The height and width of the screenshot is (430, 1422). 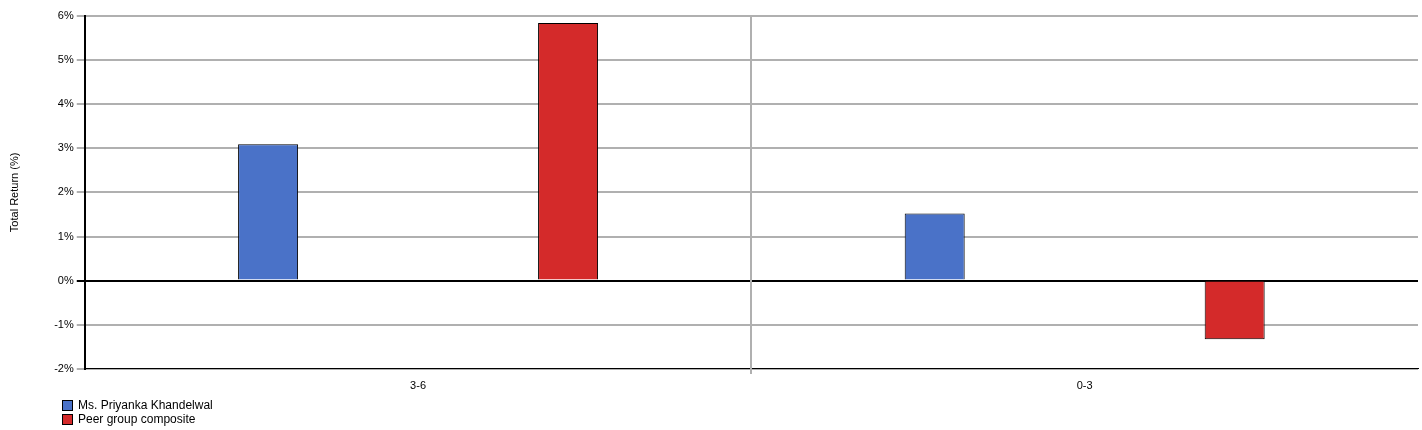 I want to click on y-tick-label: 6%, so click(x=65, y=15).